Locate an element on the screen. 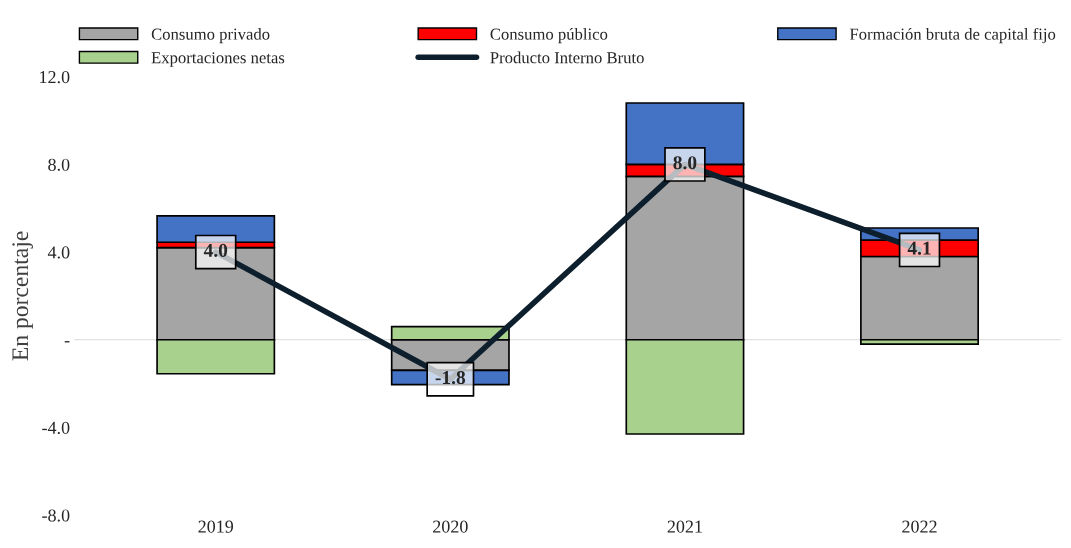  legend-label: Consumo privado is located at coordinates (210, 36).